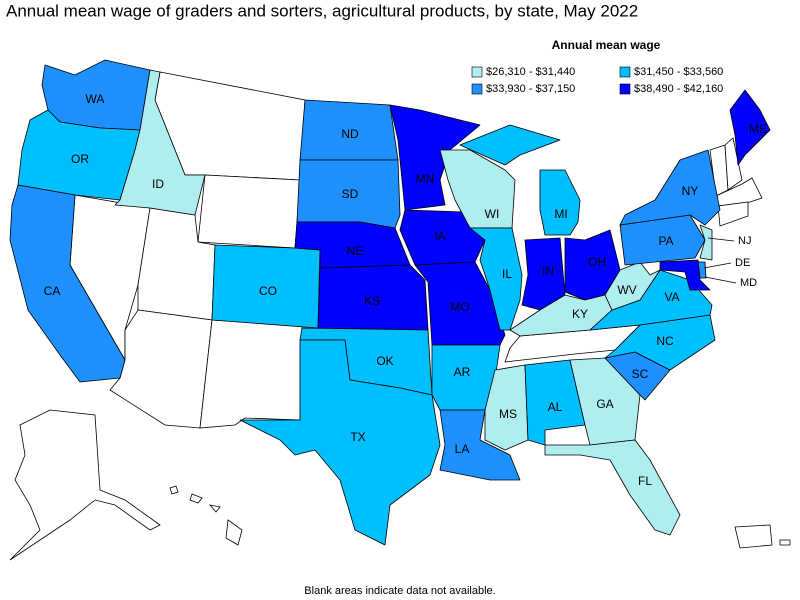  What do you see at coordinates (425, 179) in the screenshot?
I see `state-label: MN` at bounding box center [425, 179].